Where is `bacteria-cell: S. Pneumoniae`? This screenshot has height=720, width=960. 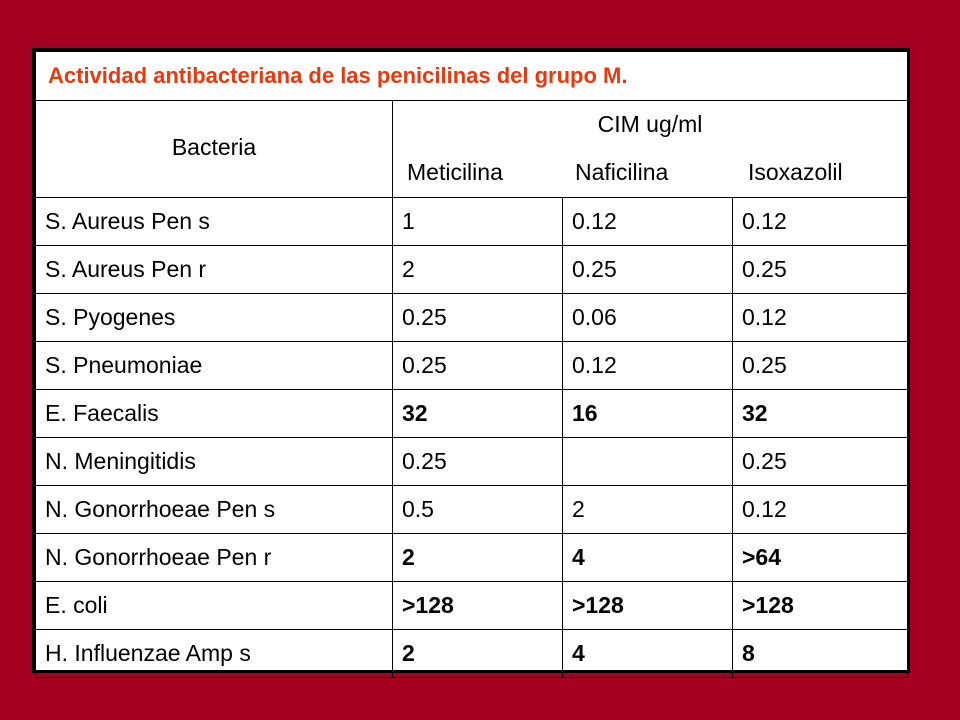
bacteria-cell: S. Pneumoniae is located at coordinates (214, 365).